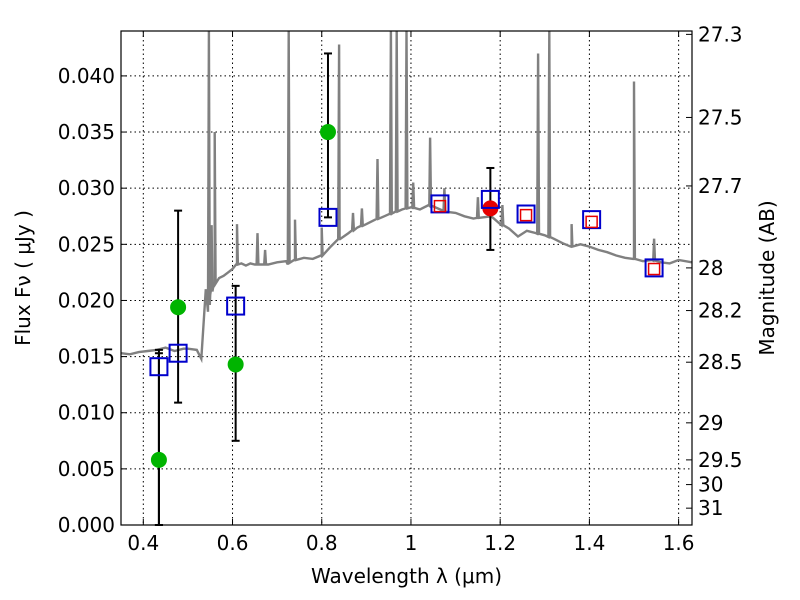 Image resolution: width=800 pixels, height=600 pixels. What do you see at coordinates (710, 268) in the screenshot?
I see `magnitude-tick-label: 28` at bounding box center [710, 268].